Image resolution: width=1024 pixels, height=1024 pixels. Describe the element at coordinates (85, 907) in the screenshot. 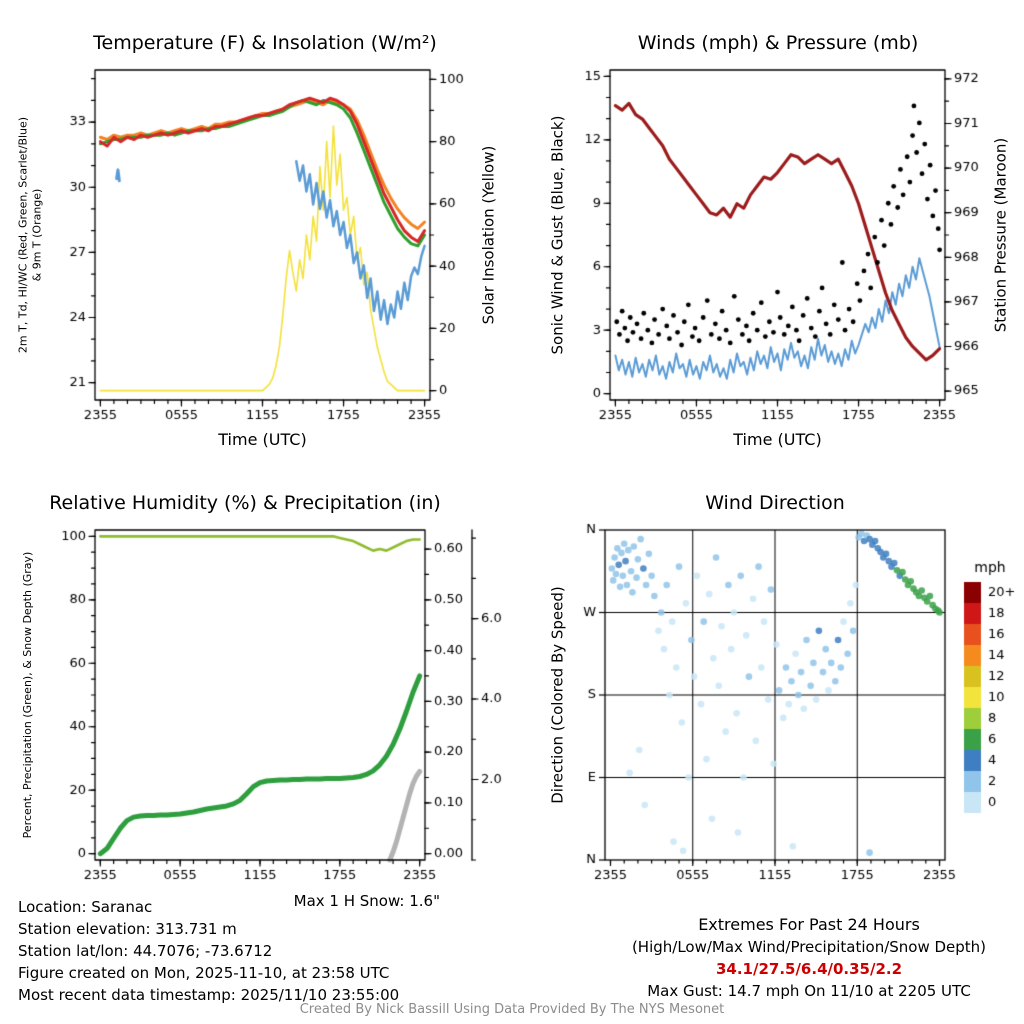

I see `station-location: Location: Saranac` at that location.